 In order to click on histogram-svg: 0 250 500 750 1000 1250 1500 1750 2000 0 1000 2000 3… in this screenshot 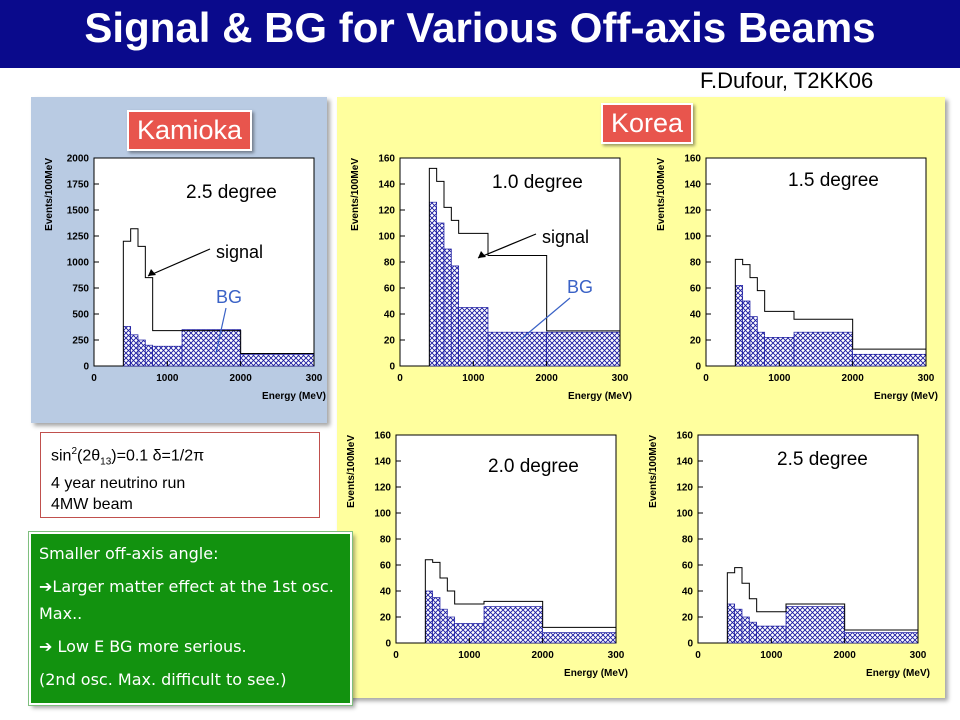, I will do `click(185, 278)`.